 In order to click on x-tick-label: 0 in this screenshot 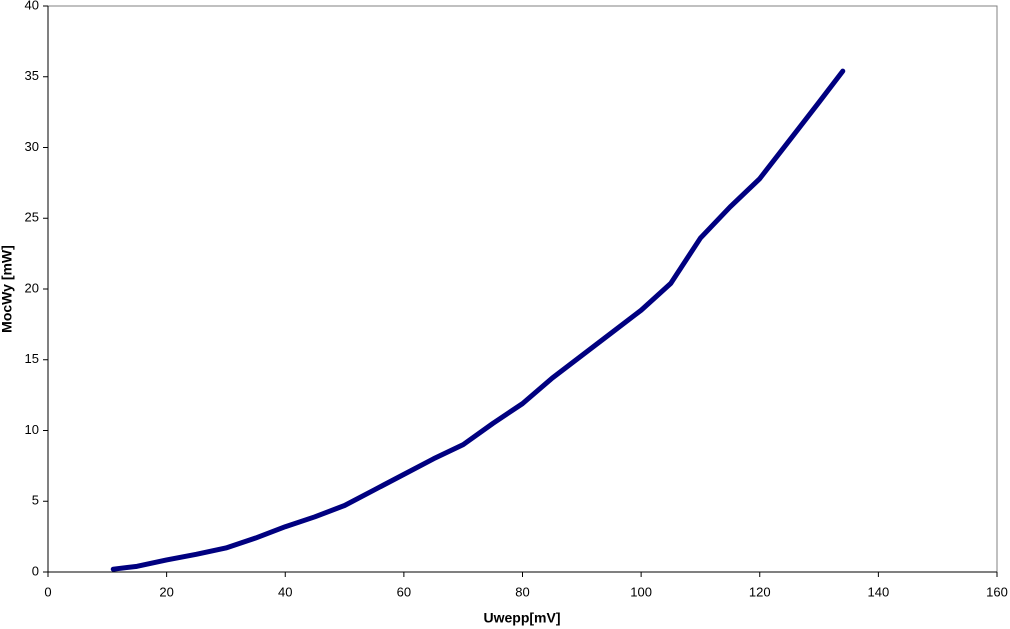, I will do `click(47, 591)`.